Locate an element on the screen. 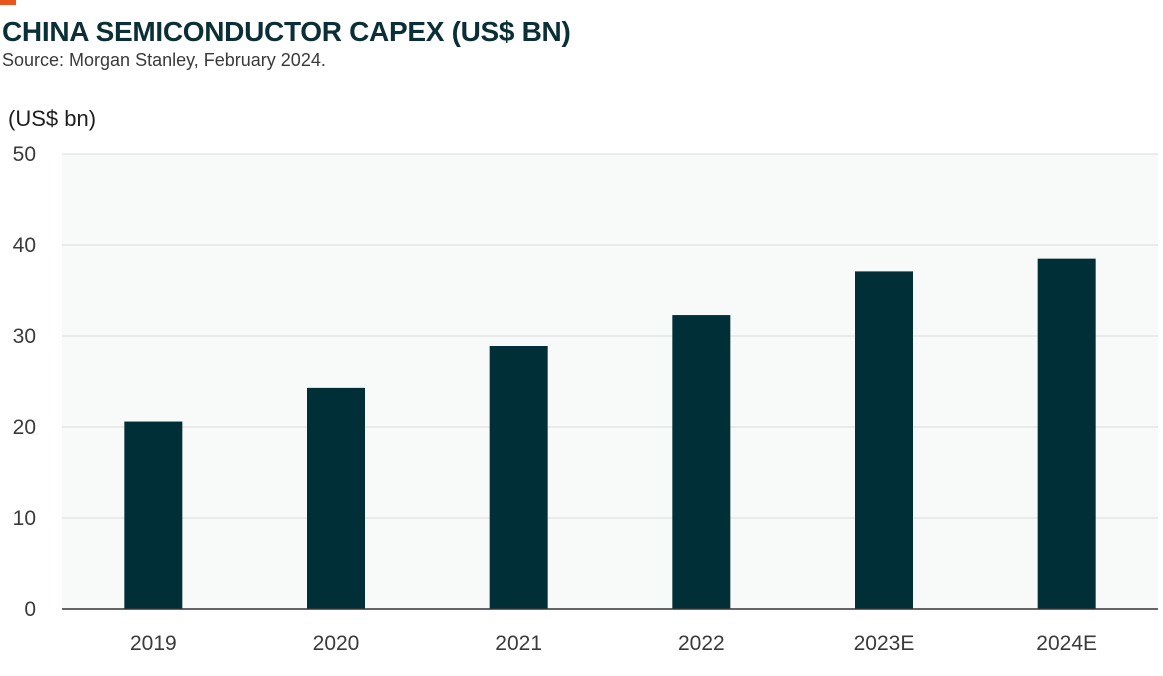  bar-2024e is located at coordinates (1066, 433).